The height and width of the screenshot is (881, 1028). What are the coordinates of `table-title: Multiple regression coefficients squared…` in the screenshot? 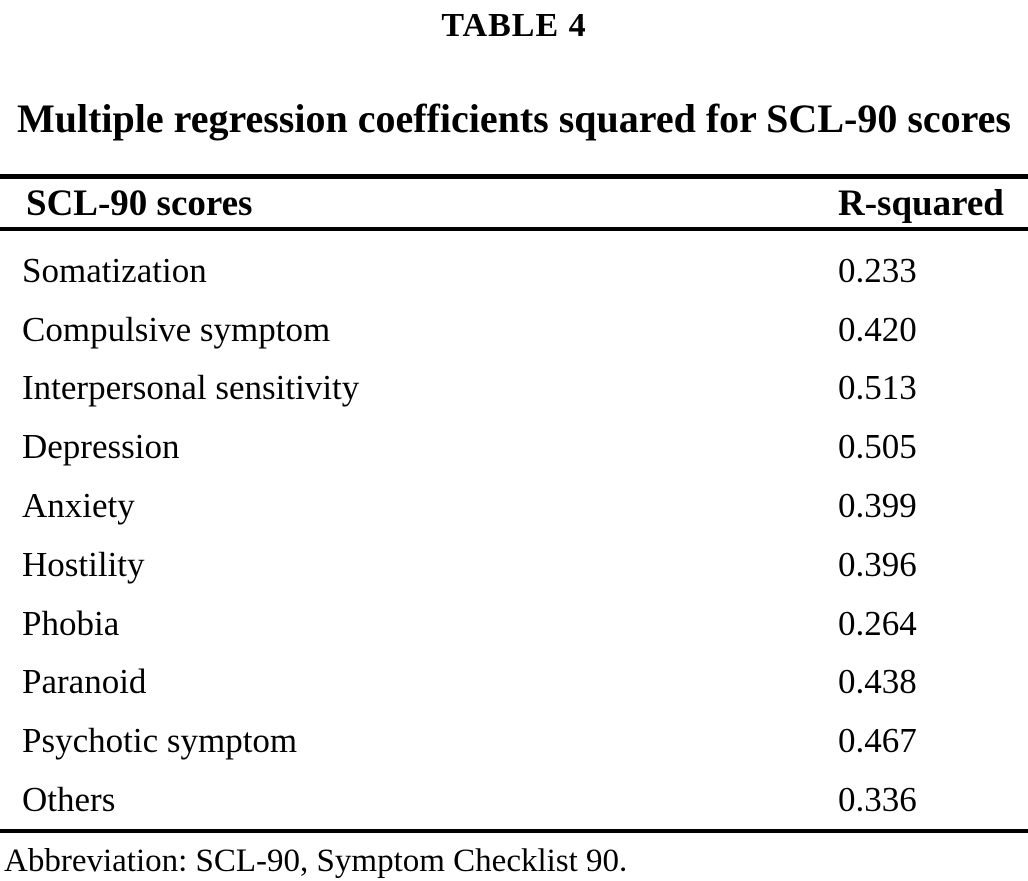 It's located at (514, 118).